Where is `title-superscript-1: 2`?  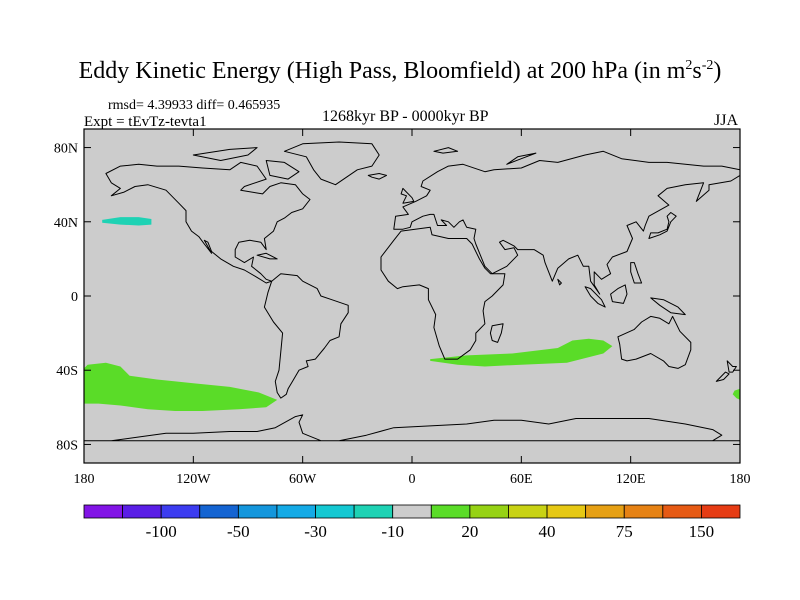
title-superscript-1: 2 is located at coordinates (689, 65).